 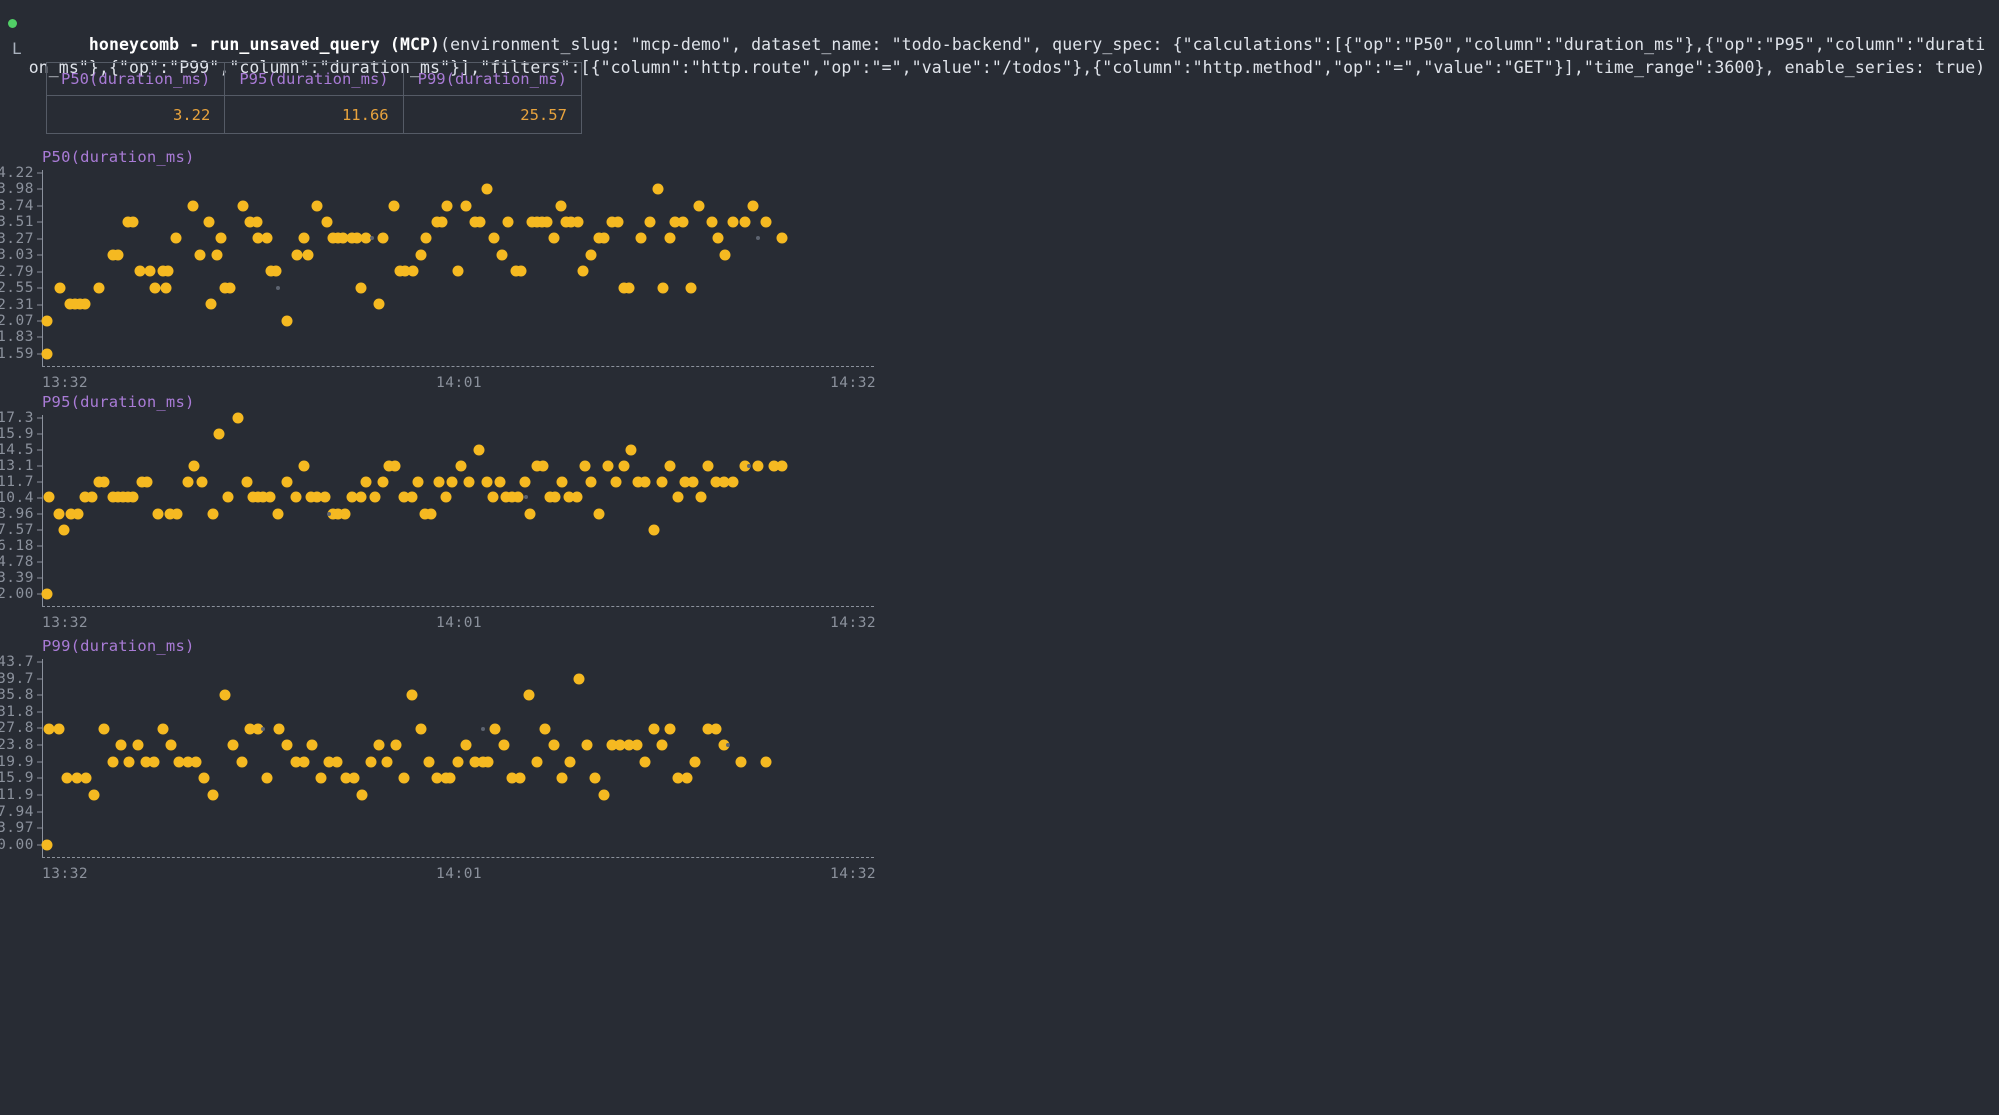 What do you see at coordinates (118, 157) in the screenshot?
I see `chart-title: P50(duration_ms)` at bounding box center [118, 157].